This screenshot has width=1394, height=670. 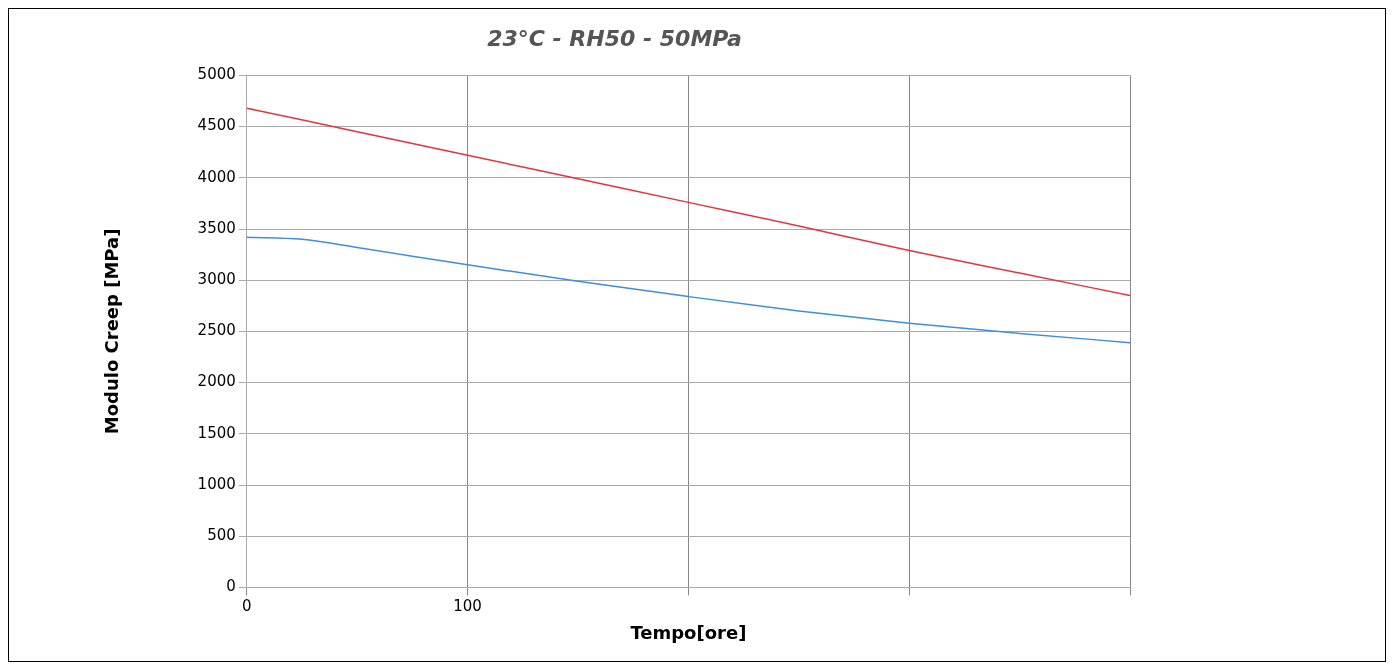 What do you see at coordinates (231, 586) in the screenshot?
I see `y-tick-label: 0` at bounding box center [231, 586].